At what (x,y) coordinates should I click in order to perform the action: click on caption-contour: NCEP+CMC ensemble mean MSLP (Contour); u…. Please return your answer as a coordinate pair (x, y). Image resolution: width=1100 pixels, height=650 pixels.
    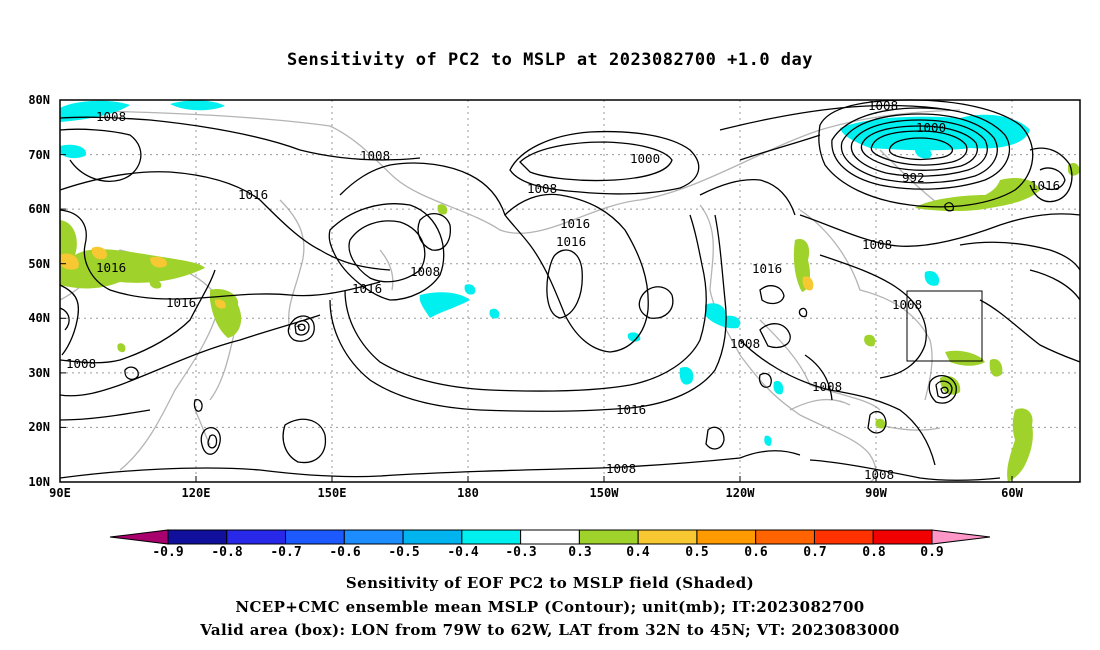
    Looking at the image, I should click on (550, 607).